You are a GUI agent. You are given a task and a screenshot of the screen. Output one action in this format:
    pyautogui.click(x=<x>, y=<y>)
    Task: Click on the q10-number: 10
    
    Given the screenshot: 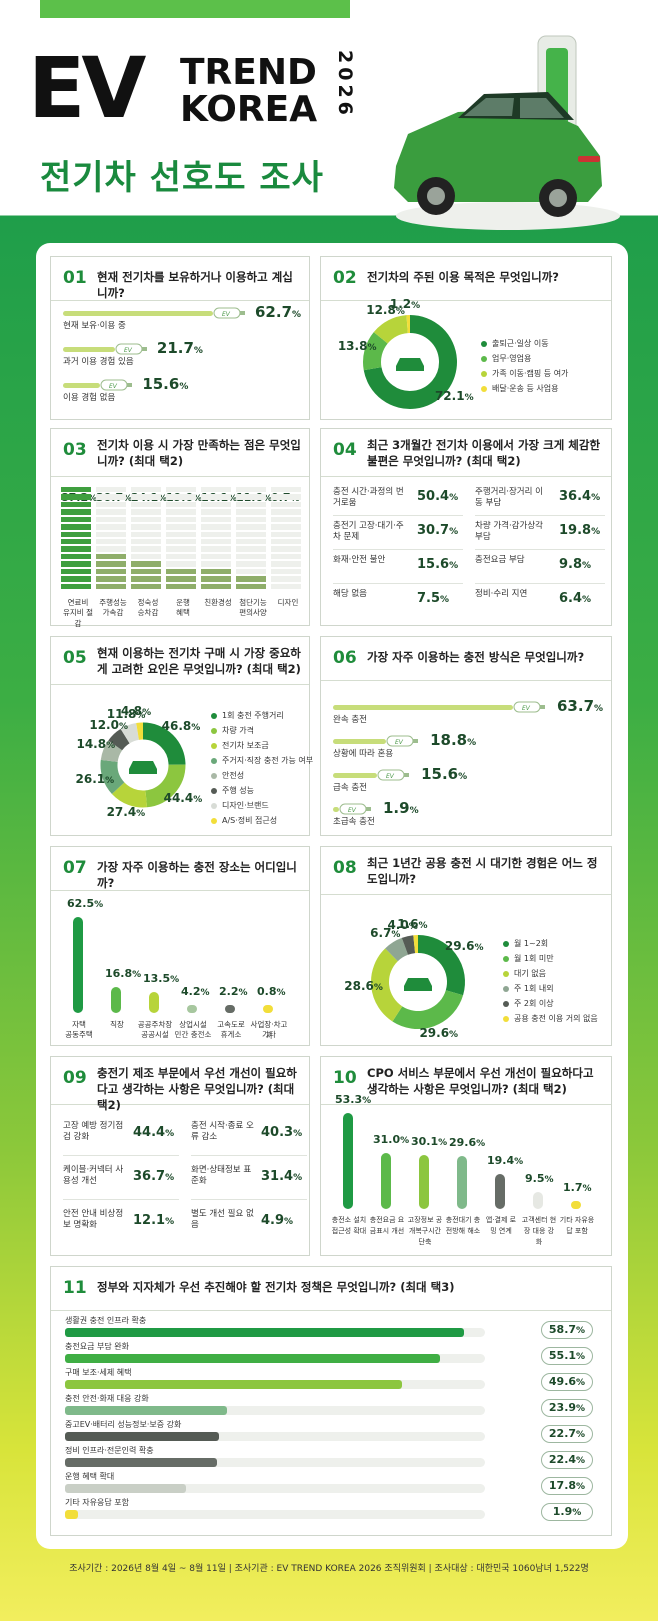 What is the action you would take?
    pyautogui.click(x=345, y=1078)
    